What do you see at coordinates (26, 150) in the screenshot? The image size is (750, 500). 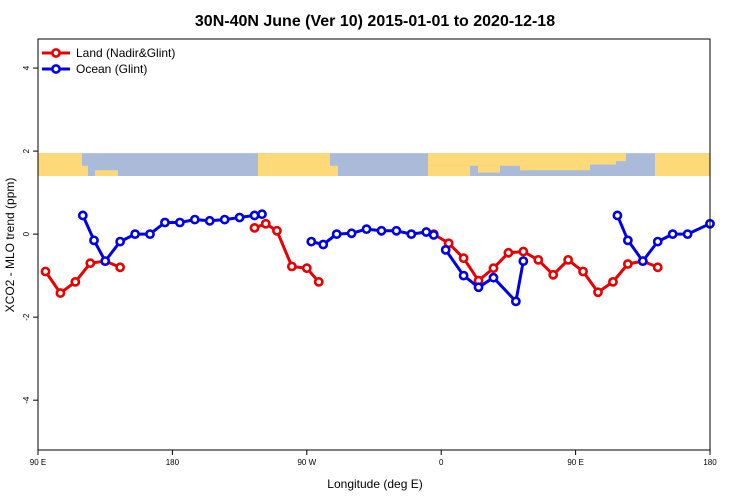 I see `y-tick-label: 2` at bounding box center [26, 150].